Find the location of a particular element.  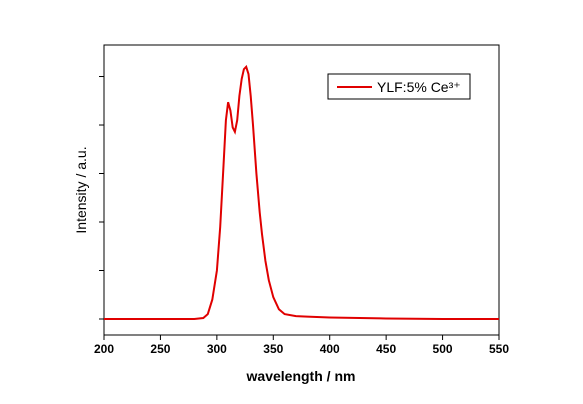

x-tick-label: 300 is located at coordinates (217, 349).